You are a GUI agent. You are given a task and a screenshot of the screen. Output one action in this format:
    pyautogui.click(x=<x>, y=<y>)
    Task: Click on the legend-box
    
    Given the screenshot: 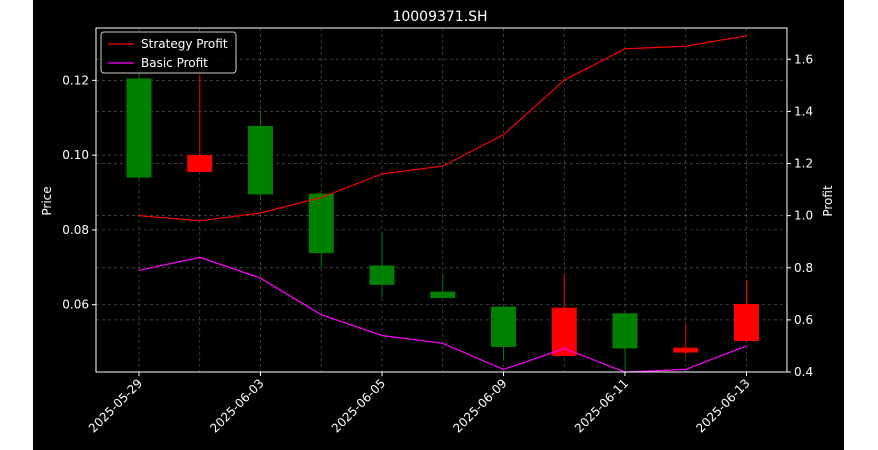 What is the action you would take?
    pyautogui.click(x=168, y=52)
    